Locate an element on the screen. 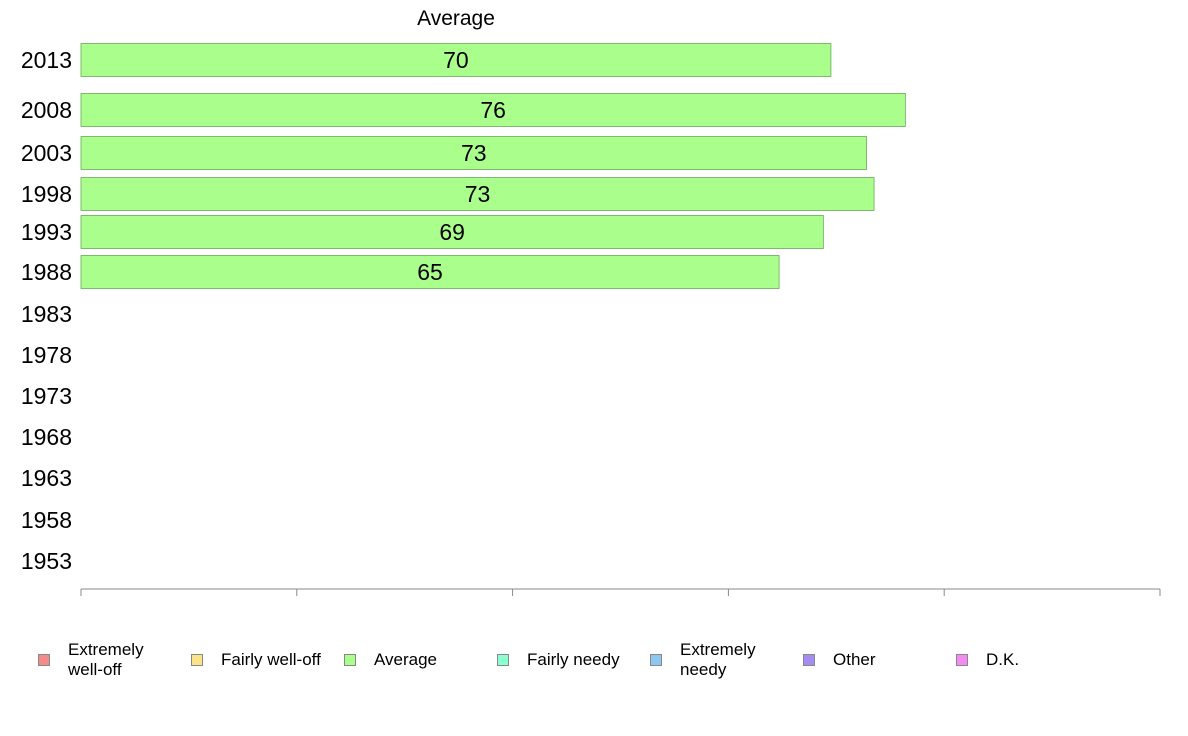  legend-label: Other is located at coordinates (854, 659).